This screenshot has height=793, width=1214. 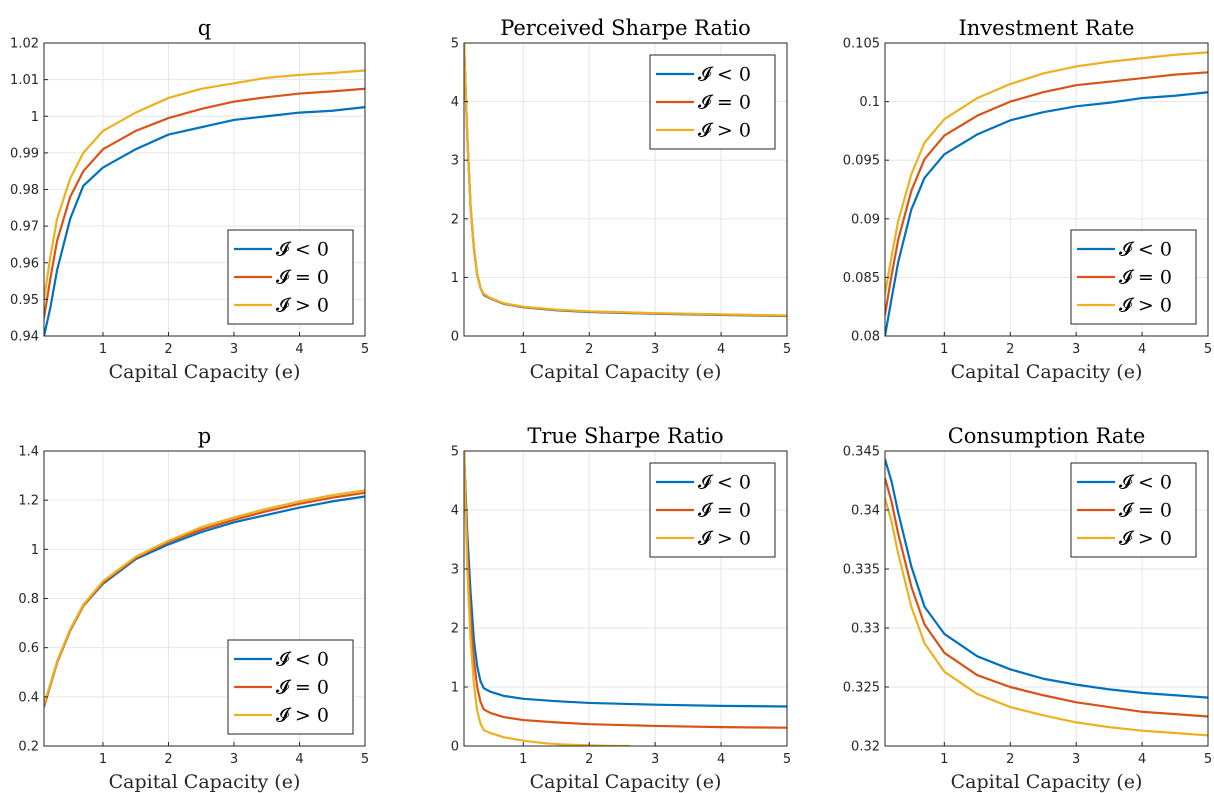 What do you see at coordinates (28, 697) in the screenshot?
I see `y-tick-label: 0.4` at bounding box center [28, 697].